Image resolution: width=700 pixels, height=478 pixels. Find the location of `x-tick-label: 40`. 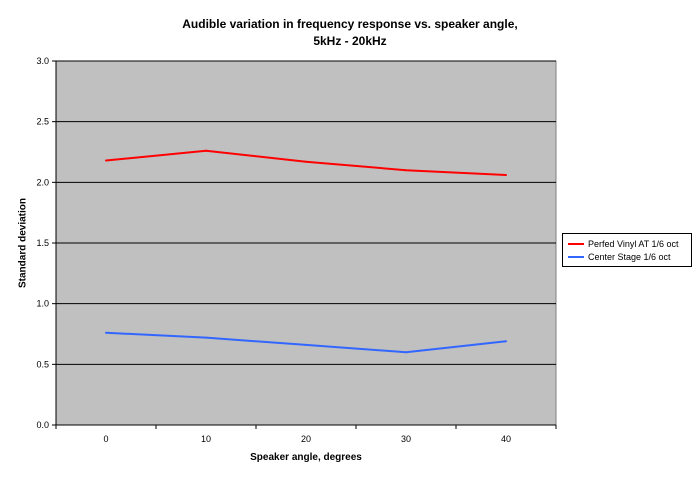

x-tick-label: 40 is located at coordinates (506, 439).